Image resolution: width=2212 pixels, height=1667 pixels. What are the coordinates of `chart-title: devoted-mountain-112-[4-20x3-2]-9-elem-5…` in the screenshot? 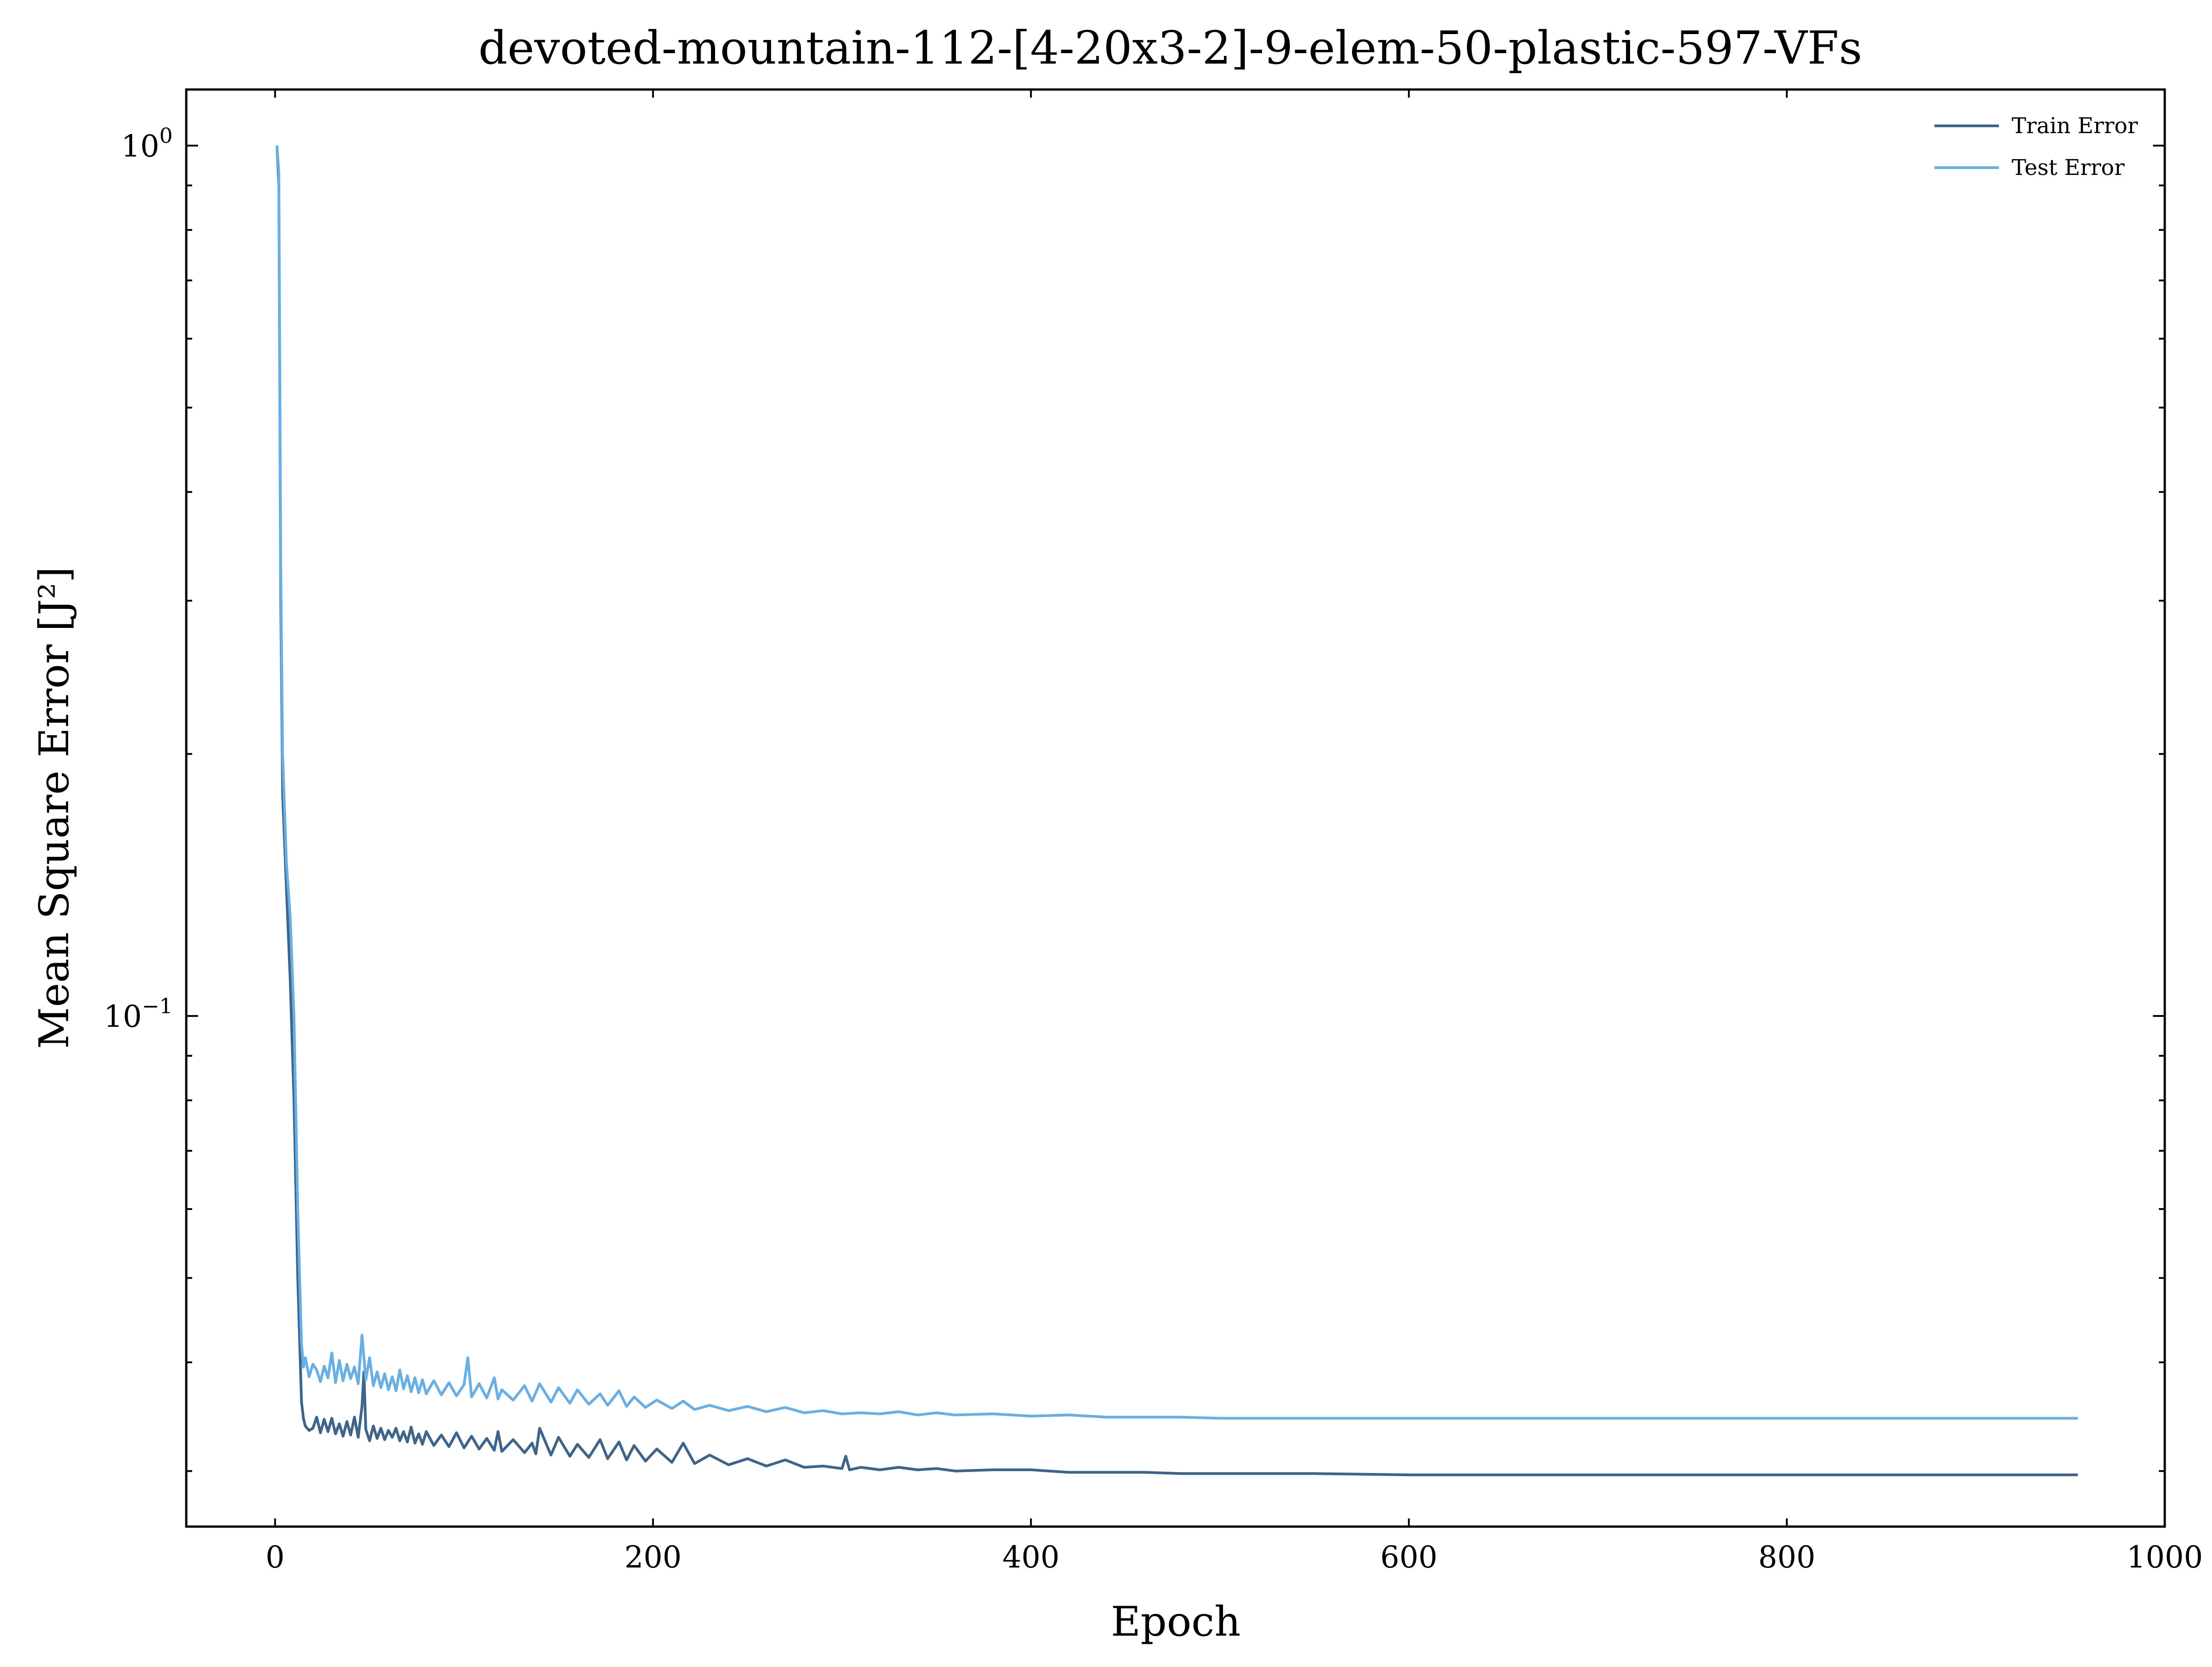 It's located at (1170, 48).